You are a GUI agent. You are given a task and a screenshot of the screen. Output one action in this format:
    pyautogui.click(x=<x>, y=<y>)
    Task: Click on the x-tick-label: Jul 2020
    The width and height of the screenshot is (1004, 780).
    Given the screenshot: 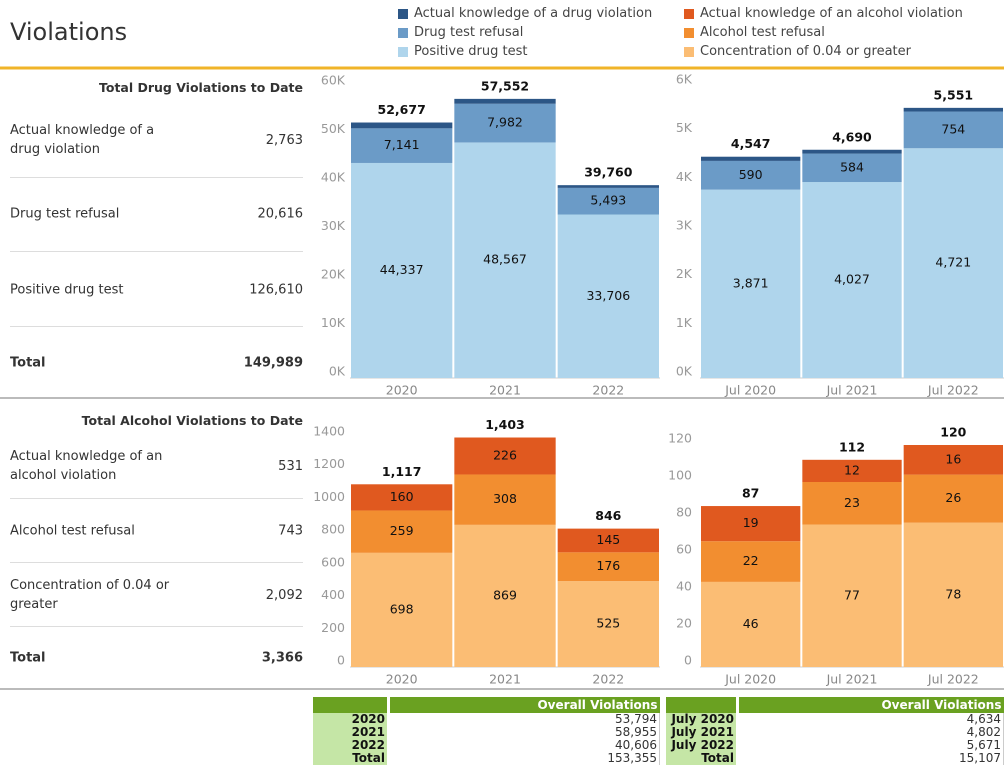 What is the action you would take?
    pyautogui.click(x=750, y=390)
    